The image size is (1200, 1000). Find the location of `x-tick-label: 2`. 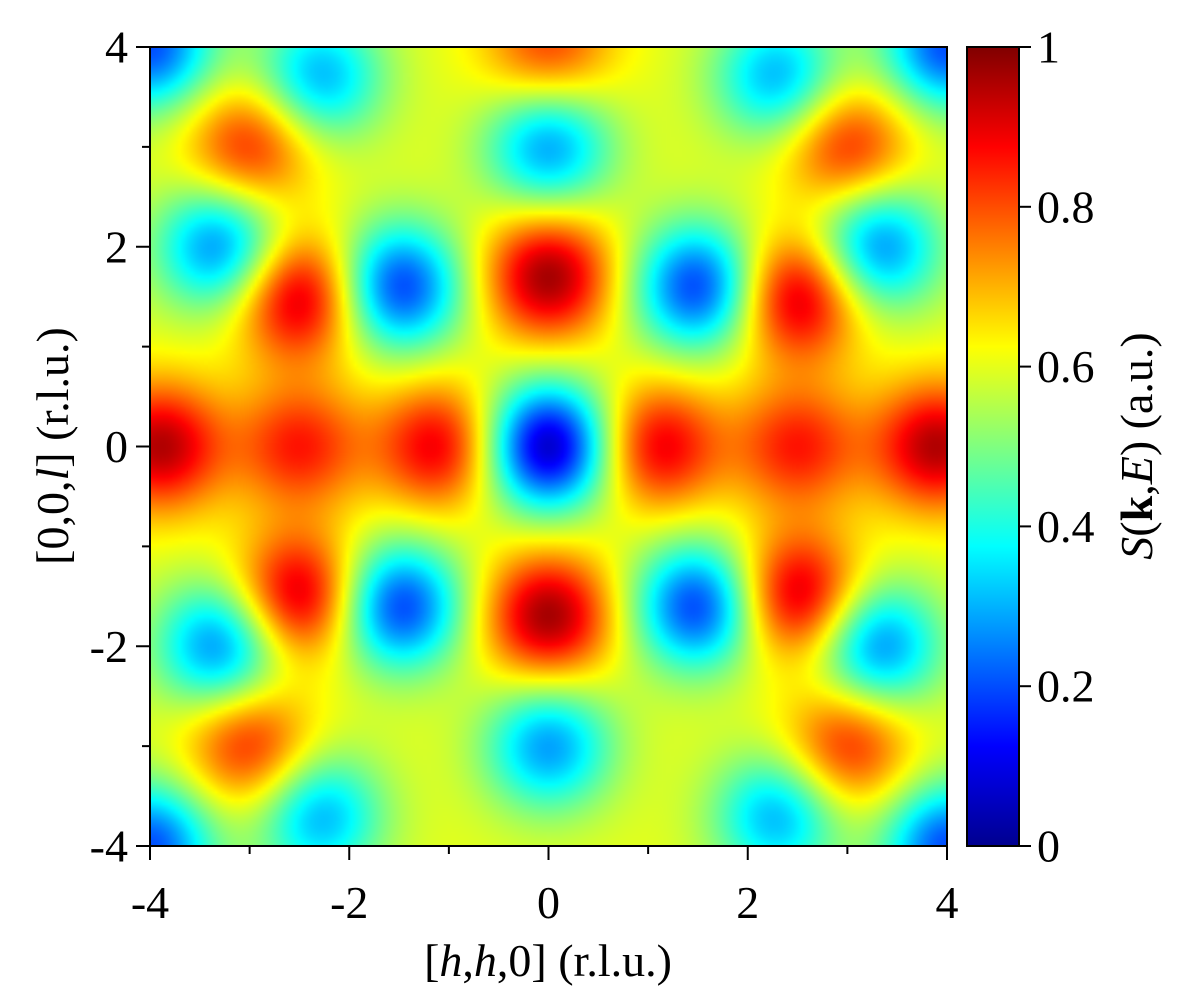

x-tick-label: 2 is located at coordinates (747, 902).